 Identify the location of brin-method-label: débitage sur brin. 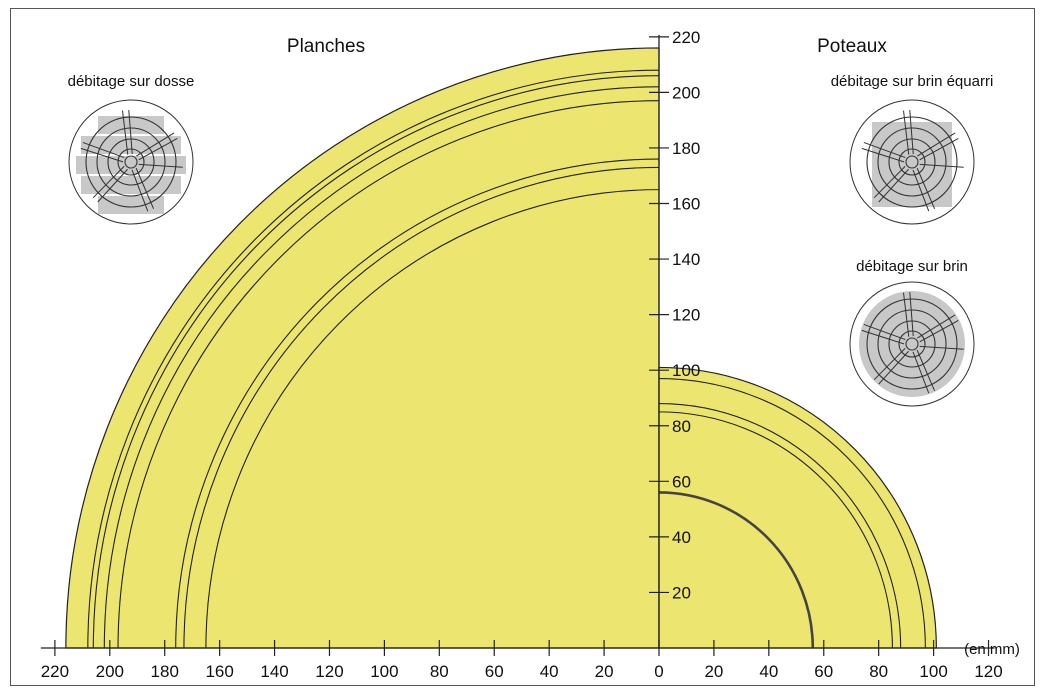
(912, 266).